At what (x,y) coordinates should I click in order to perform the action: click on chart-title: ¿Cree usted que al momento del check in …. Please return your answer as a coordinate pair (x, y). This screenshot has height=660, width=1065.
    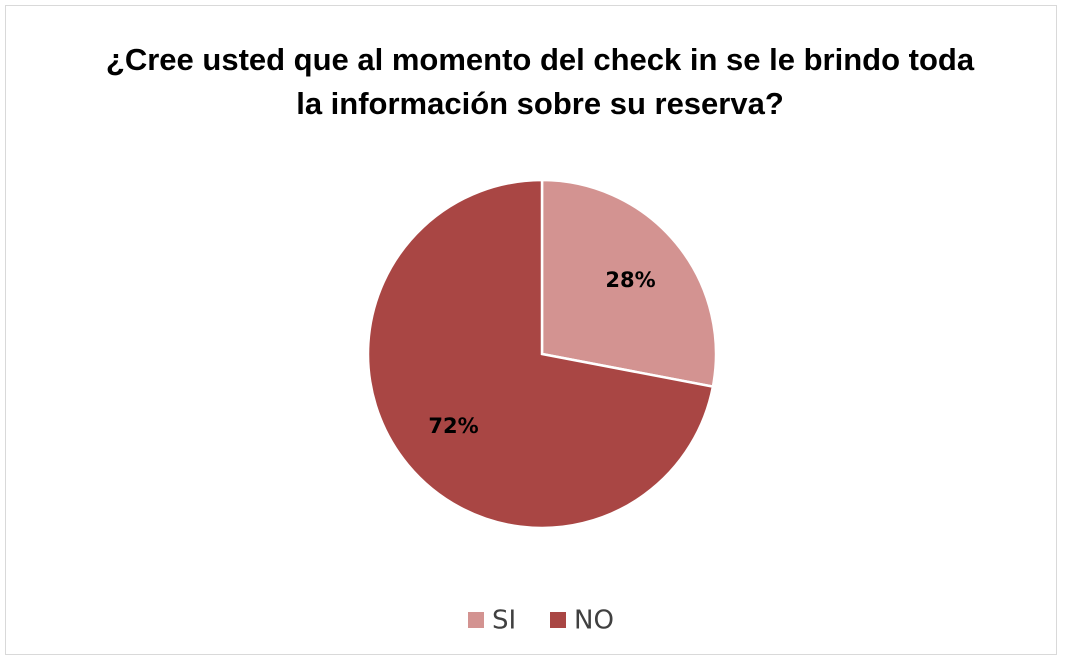
    Looking at the image, I should click on (540, 81).